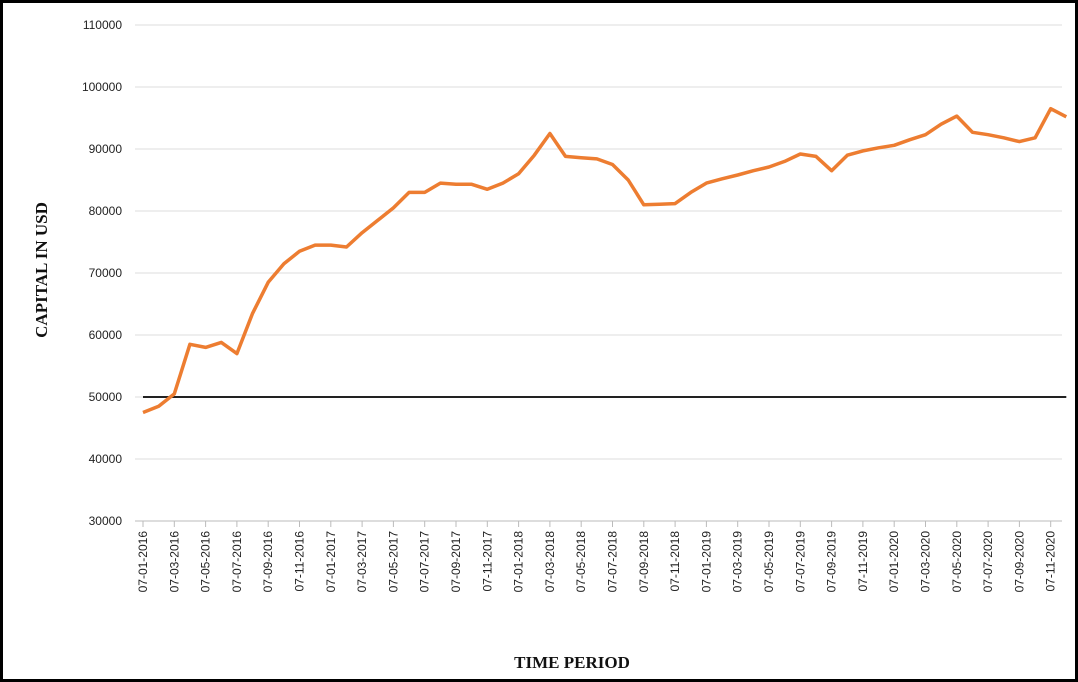 This screenshot has height=682, width=1078. Describe the element at coordinates (800, 562) in the screenshot. I see `x-tick-label: 07-07-2019` at that location.